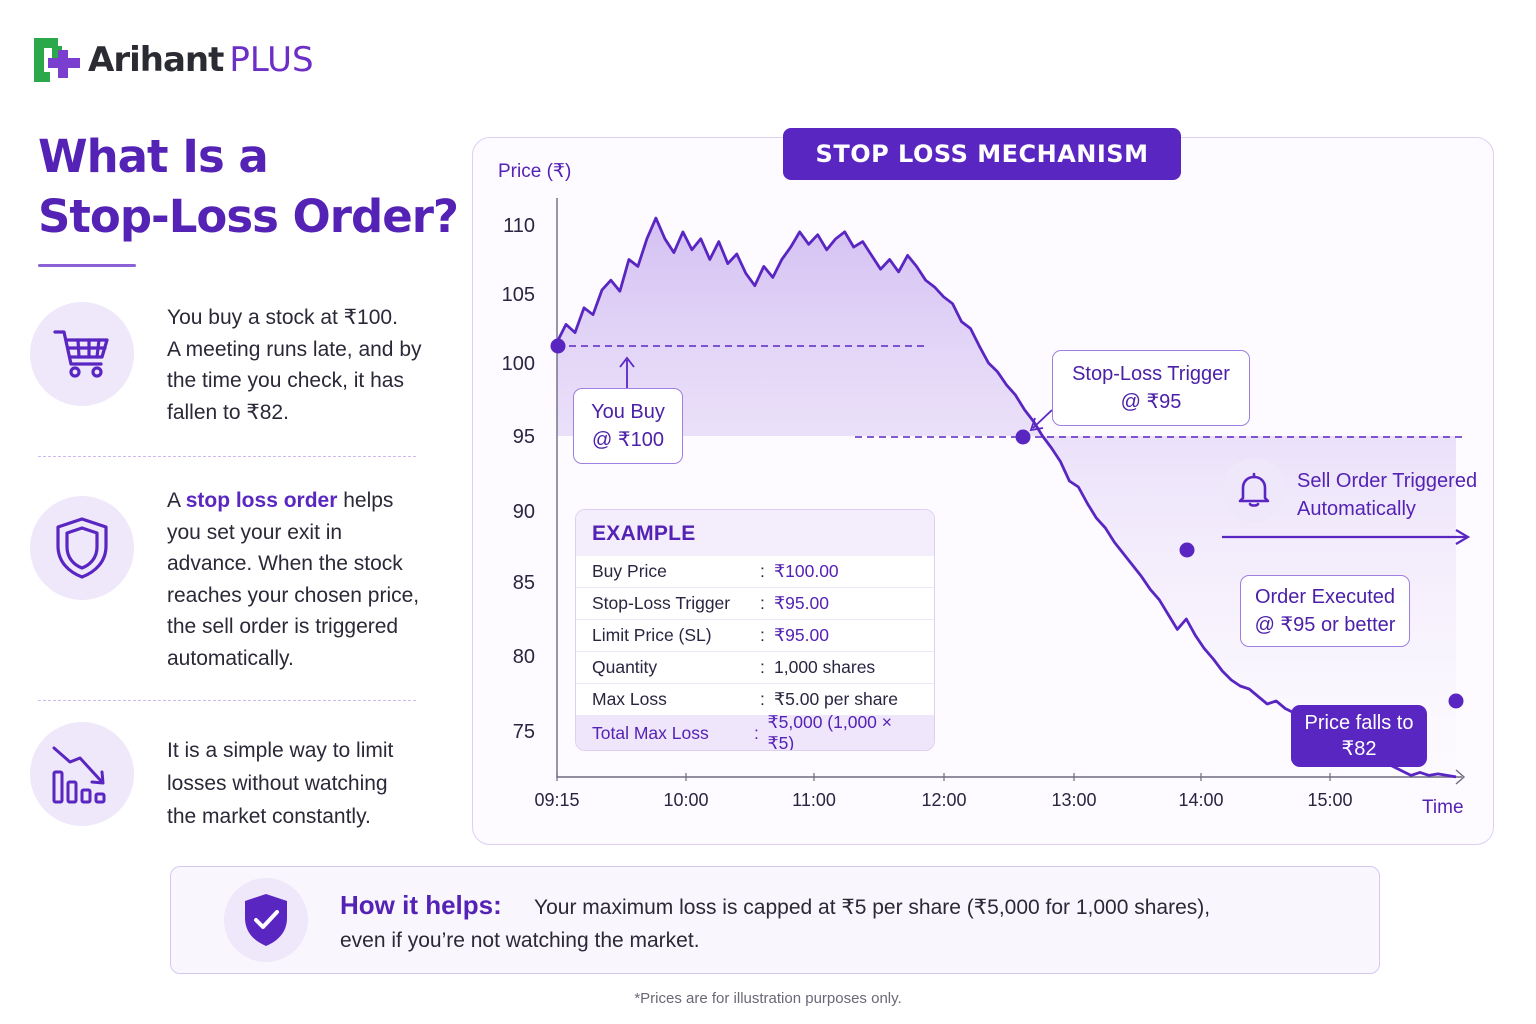 The height and width of the screenshot is (1024, 1536). What do you see at coordinates (82, 548) in the screenshot?
I see `shield-icon` at bounding box center [82, 548].